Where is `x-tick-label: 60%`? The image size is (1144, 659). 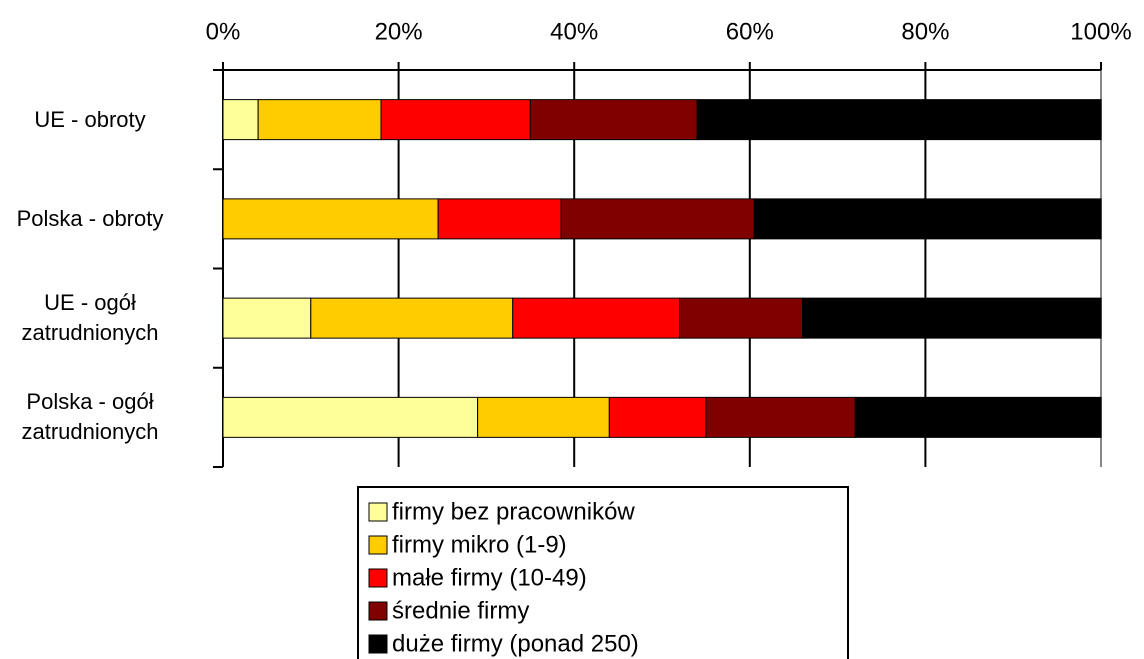
x-tick-label: 60% is located at coordinates (750, 31).